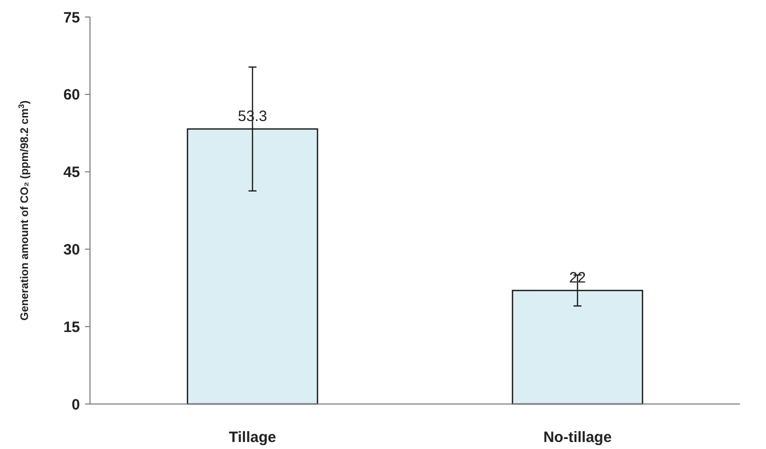 The image size is (766, 449). Describe the element at coordinates (252, 437) in the screenshot. I see `x-tick-label: Tillage` at that location.